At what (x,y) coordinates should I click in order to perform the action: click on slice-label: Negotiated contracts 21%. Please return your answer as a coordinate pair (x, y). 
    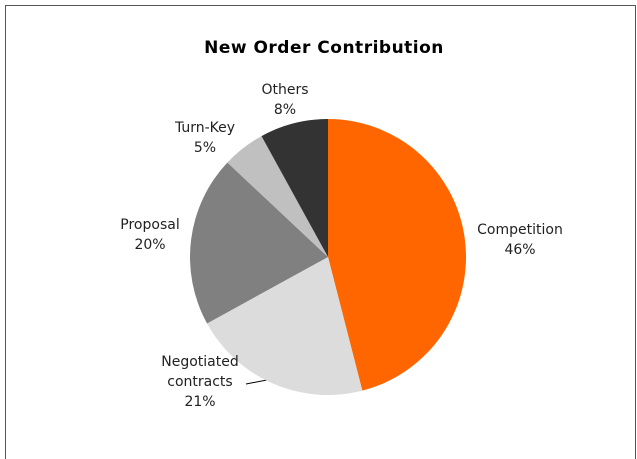
    Looking at the image, I should click on (200, 382).